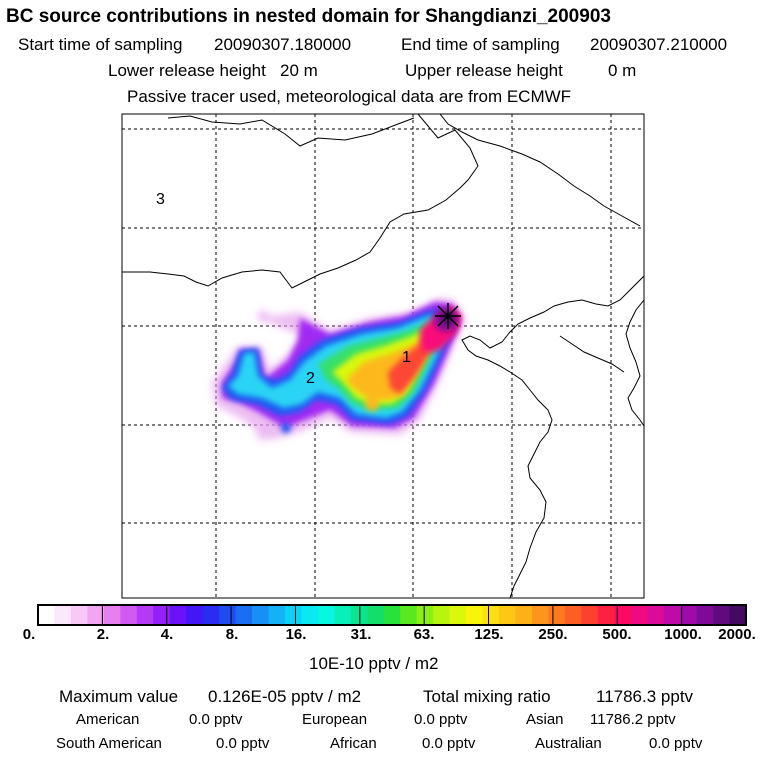 The image size is (768, 768). What do you see at coordinates (160, 199) in the screenshot?
I see `region-label-3: 3` at bounding box center [160, 199].